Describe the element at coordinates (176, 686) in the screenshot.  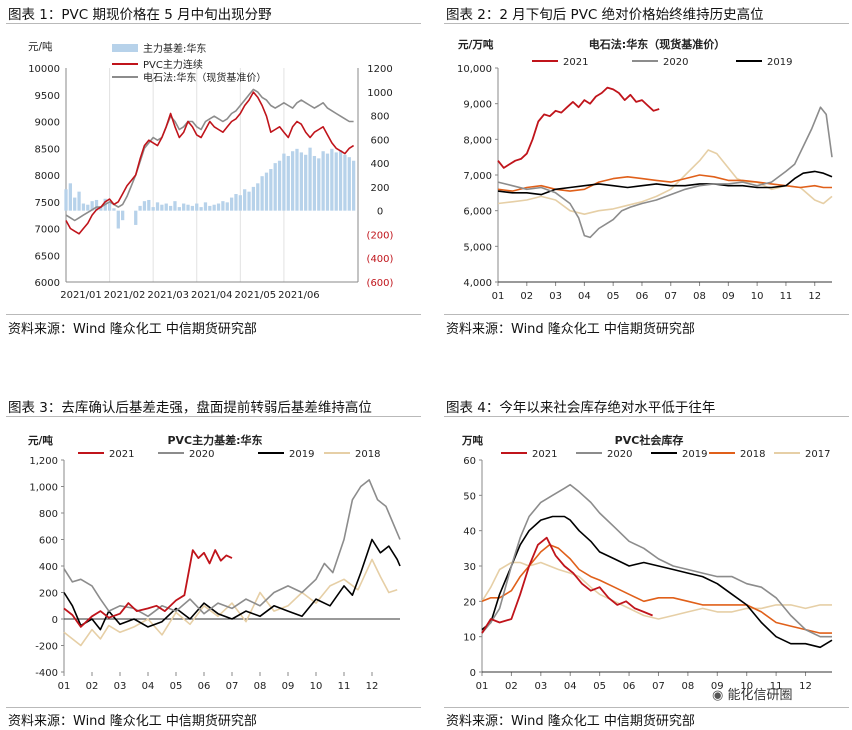
I see `x-tick-label: 05` at that location.